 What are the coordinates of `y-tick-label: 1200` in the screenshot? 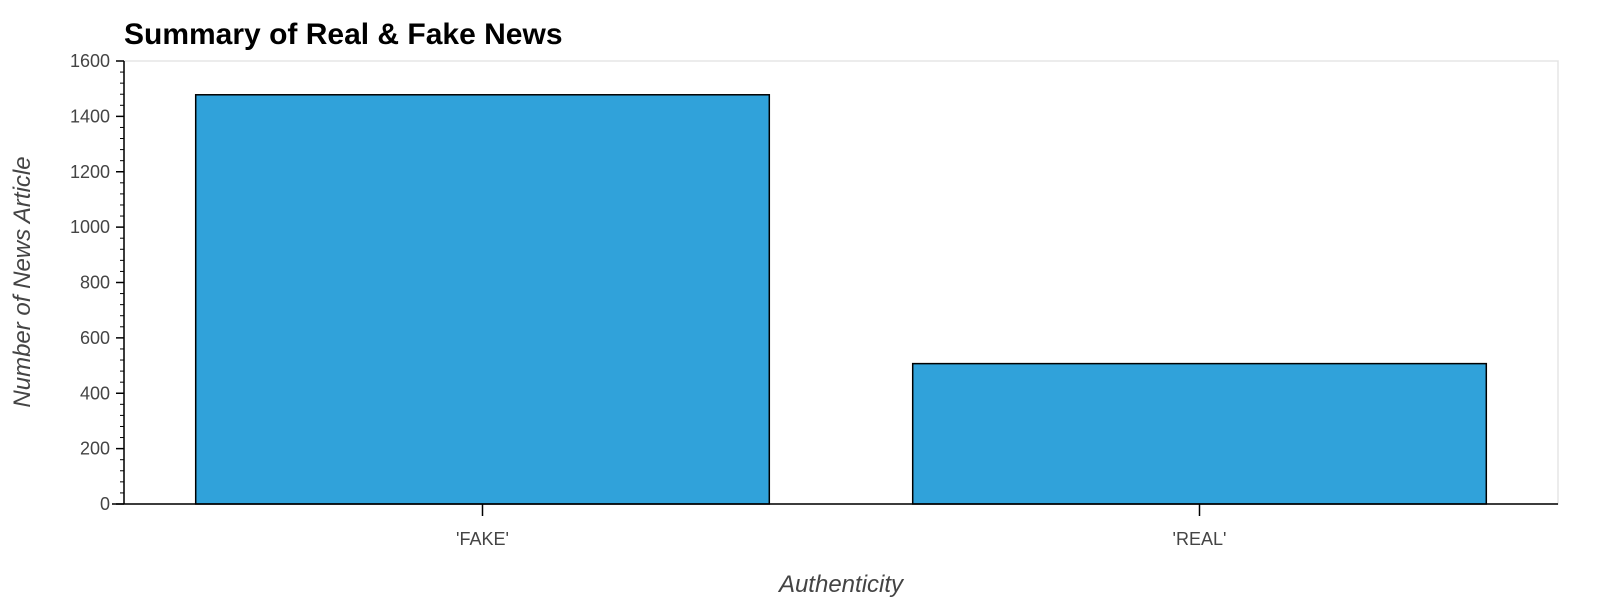 It's located at (90, 172).